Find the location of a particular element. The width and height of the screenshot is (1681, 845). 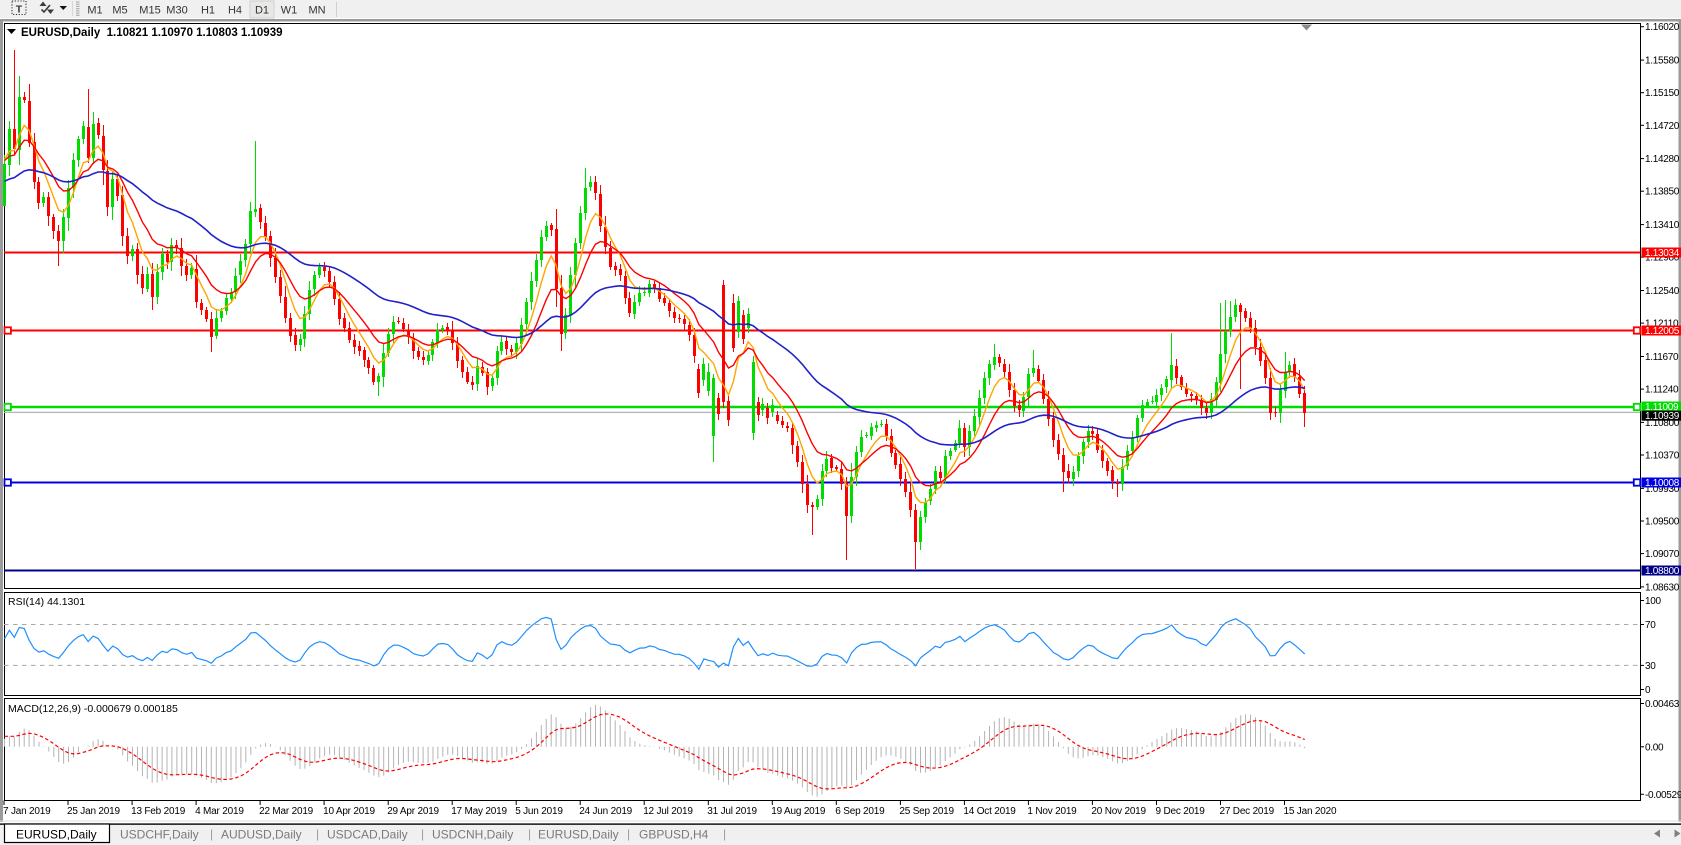

svg-text: 1.11240 is located at coordinates (1662, 390).